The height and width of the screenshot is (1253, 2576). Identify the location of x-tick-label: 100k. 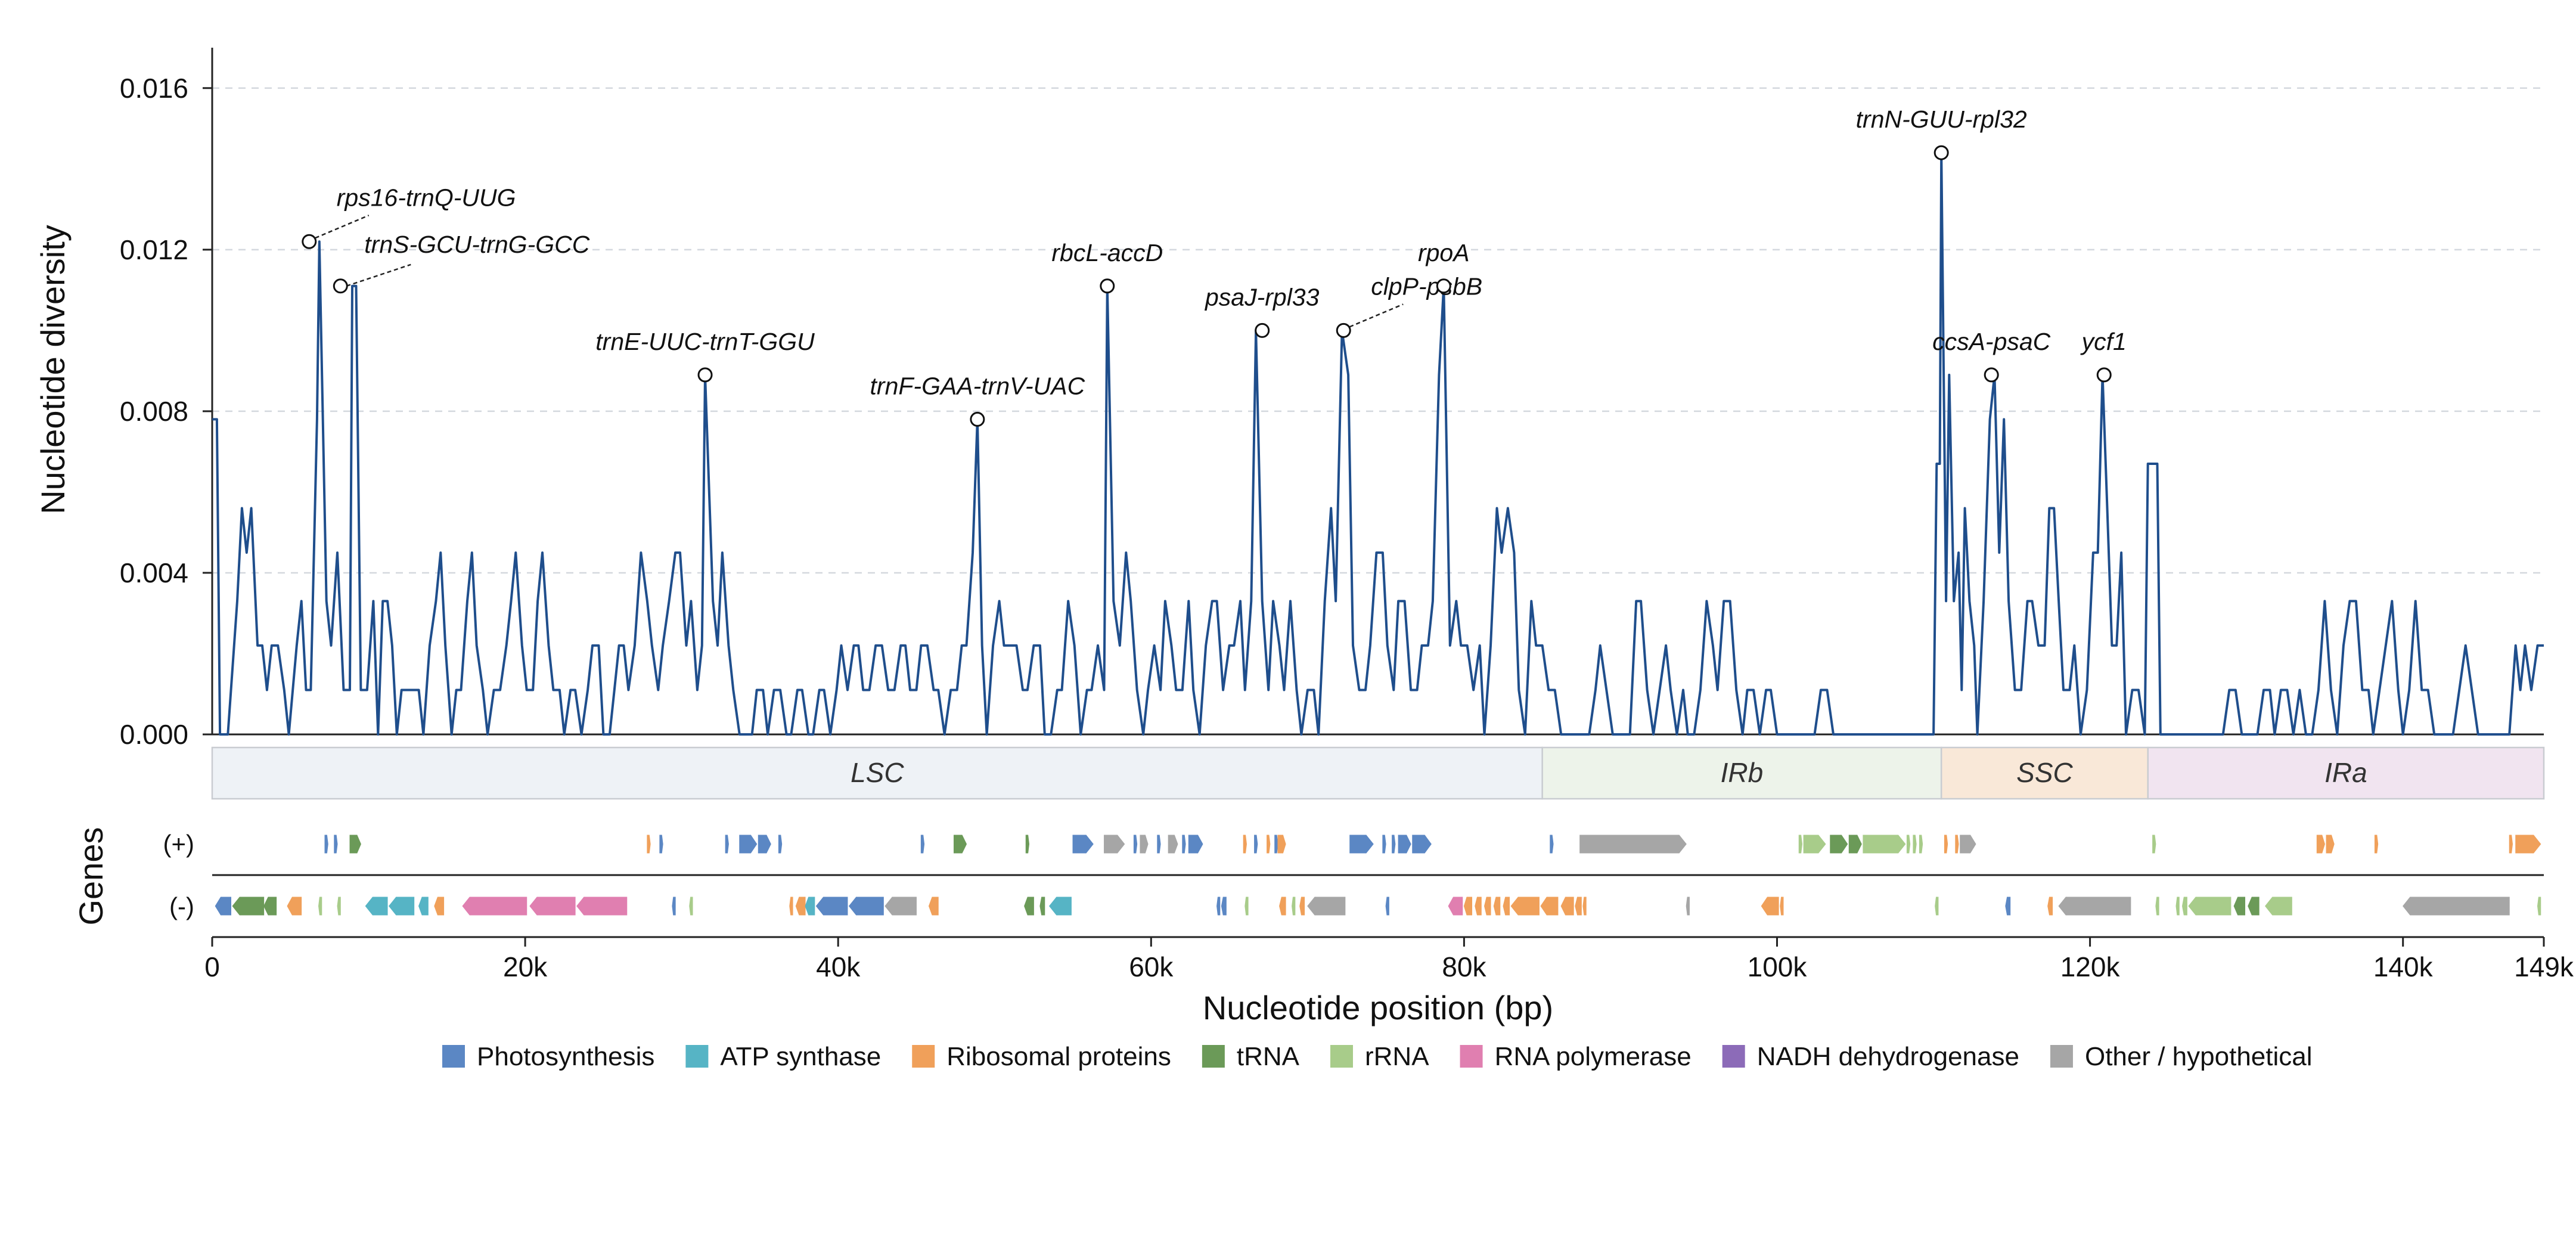
(1778, 966).